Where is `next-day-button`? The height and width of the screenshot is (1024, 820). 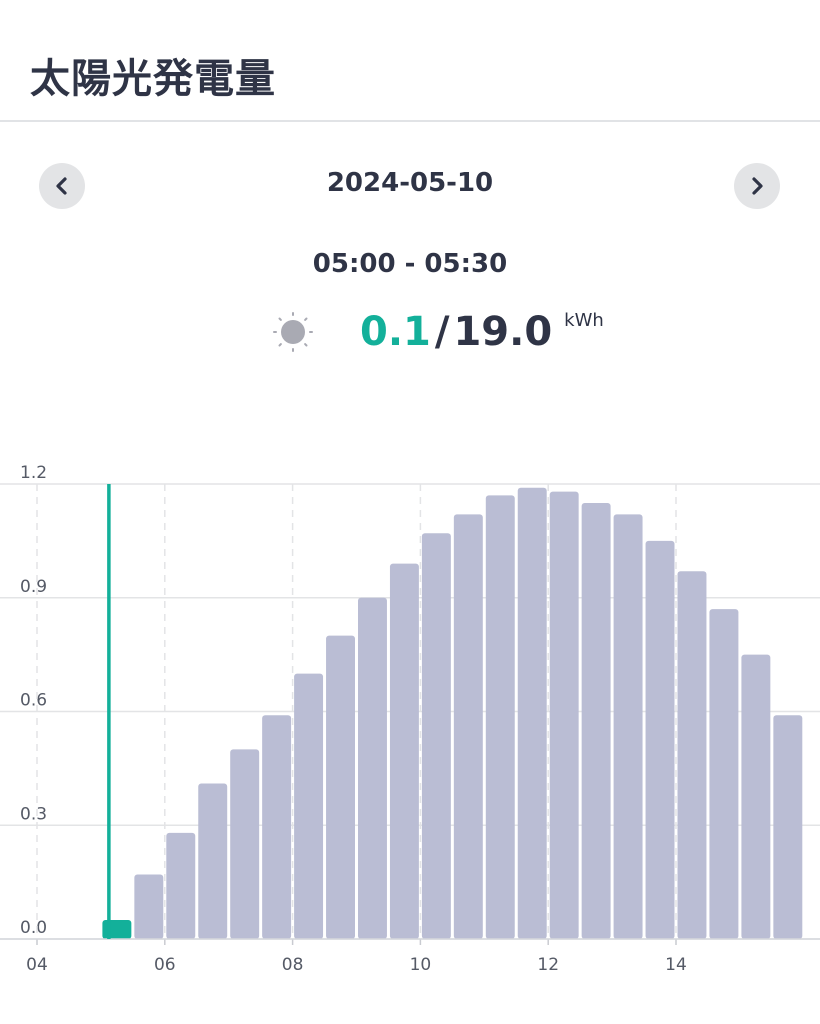
next-day-button is located at coordinates (757, 186).